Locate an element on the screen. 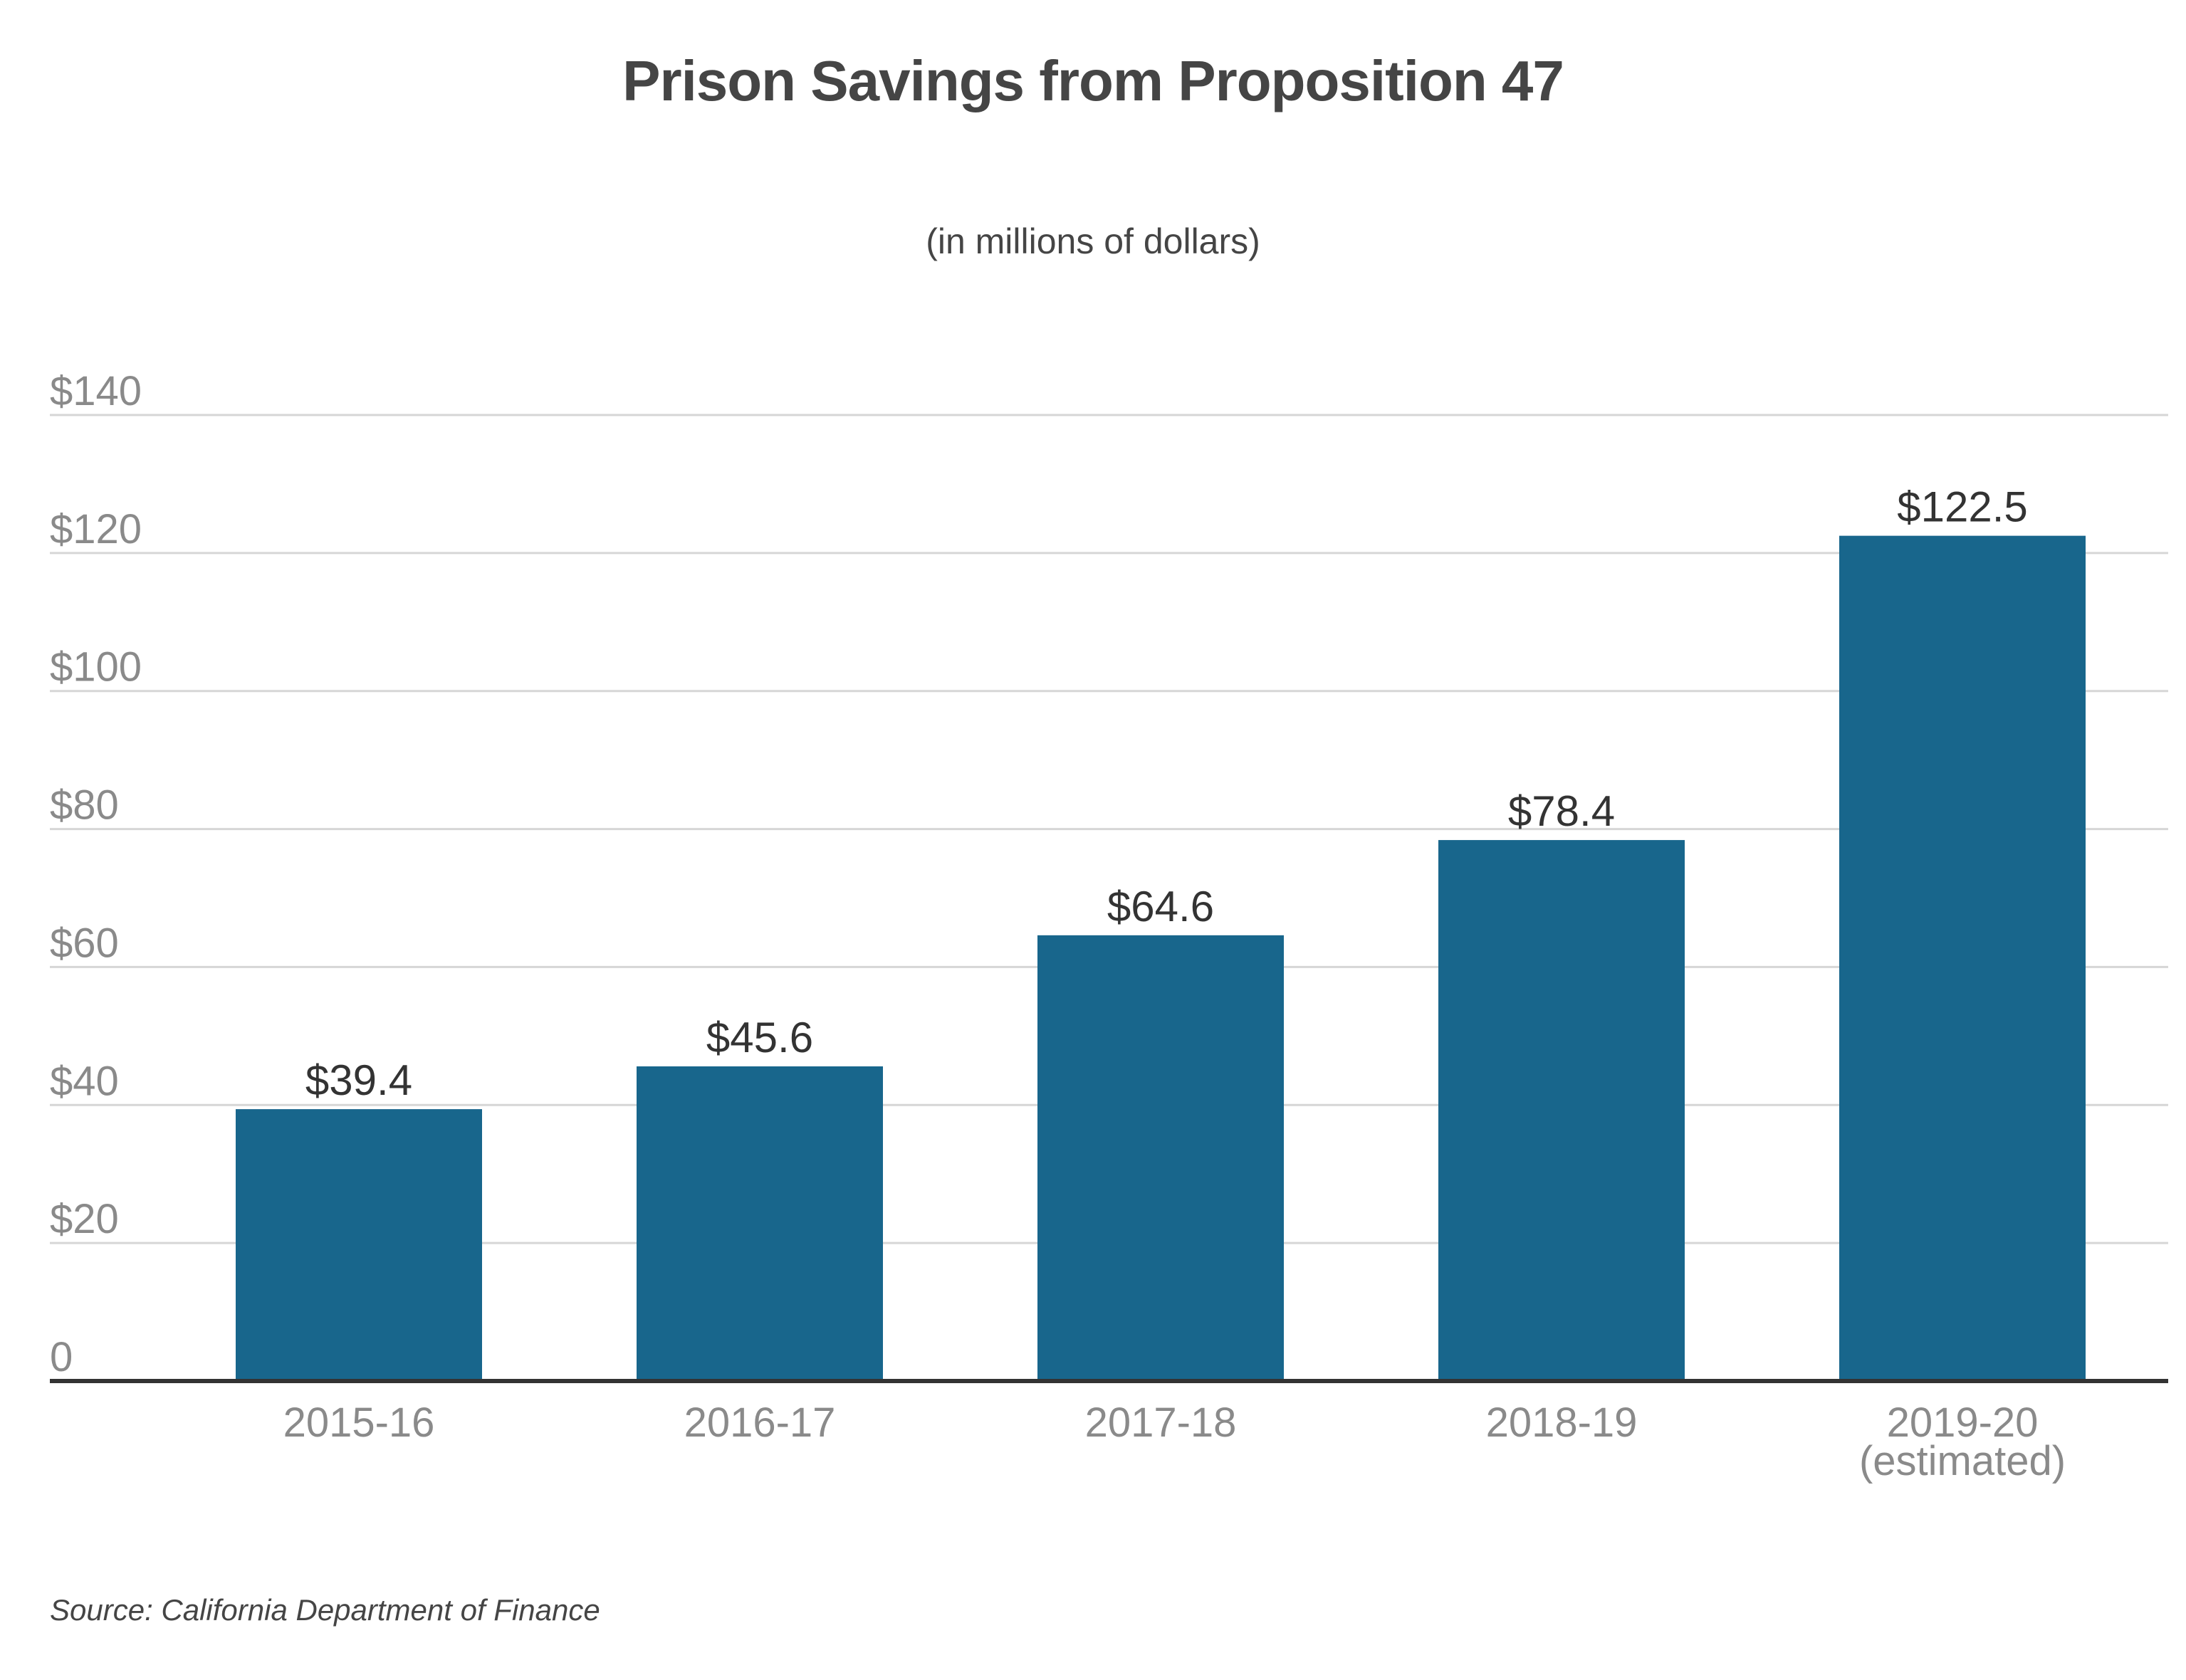  x-tick-label: 2017-18 is located at coordinates (1161, 1423).